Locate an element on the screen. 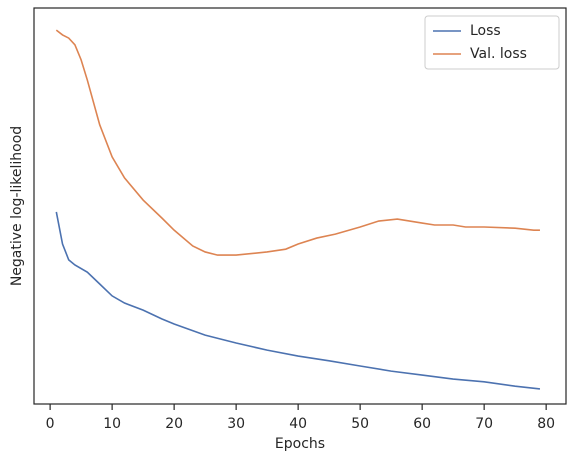 This screenshot has height=464, width=573. x-tick-label: 60 is located at coordinates (422, 424).